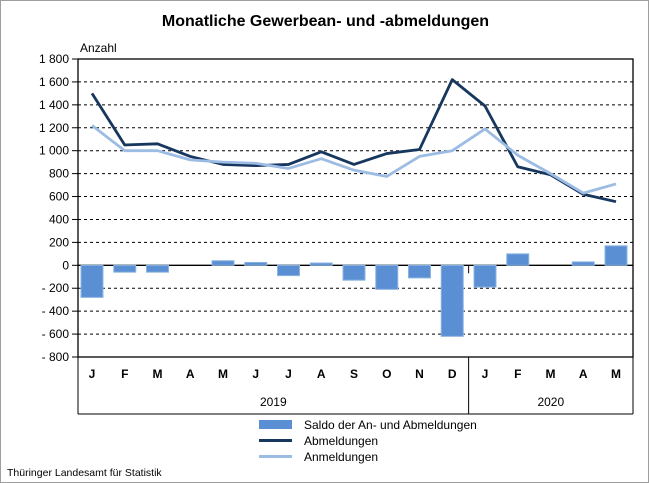 The height and width of the screenshot is (483, 649). Describe the element at coordinates (419, 374) in the screenshot. I see `svg-text: N` at that location.